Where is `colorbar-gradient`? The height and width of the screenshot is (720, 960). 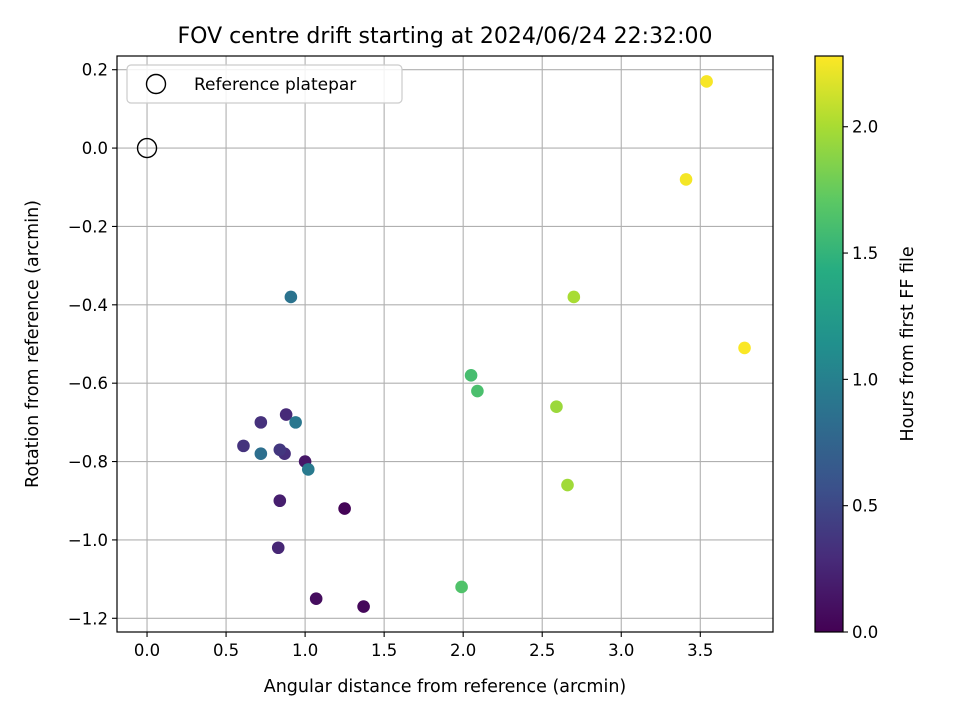
colorbar-gradient is located at coordinates (829, 344).